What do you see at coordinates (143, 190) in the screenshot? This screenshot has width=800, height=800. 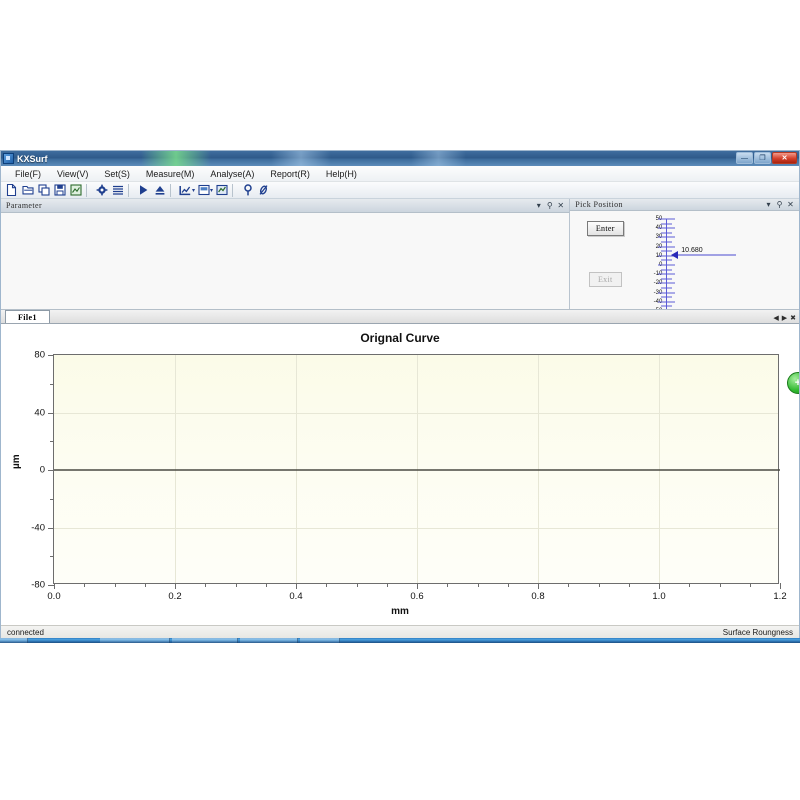 I see `play-icon` at bounding box center [143, 190].